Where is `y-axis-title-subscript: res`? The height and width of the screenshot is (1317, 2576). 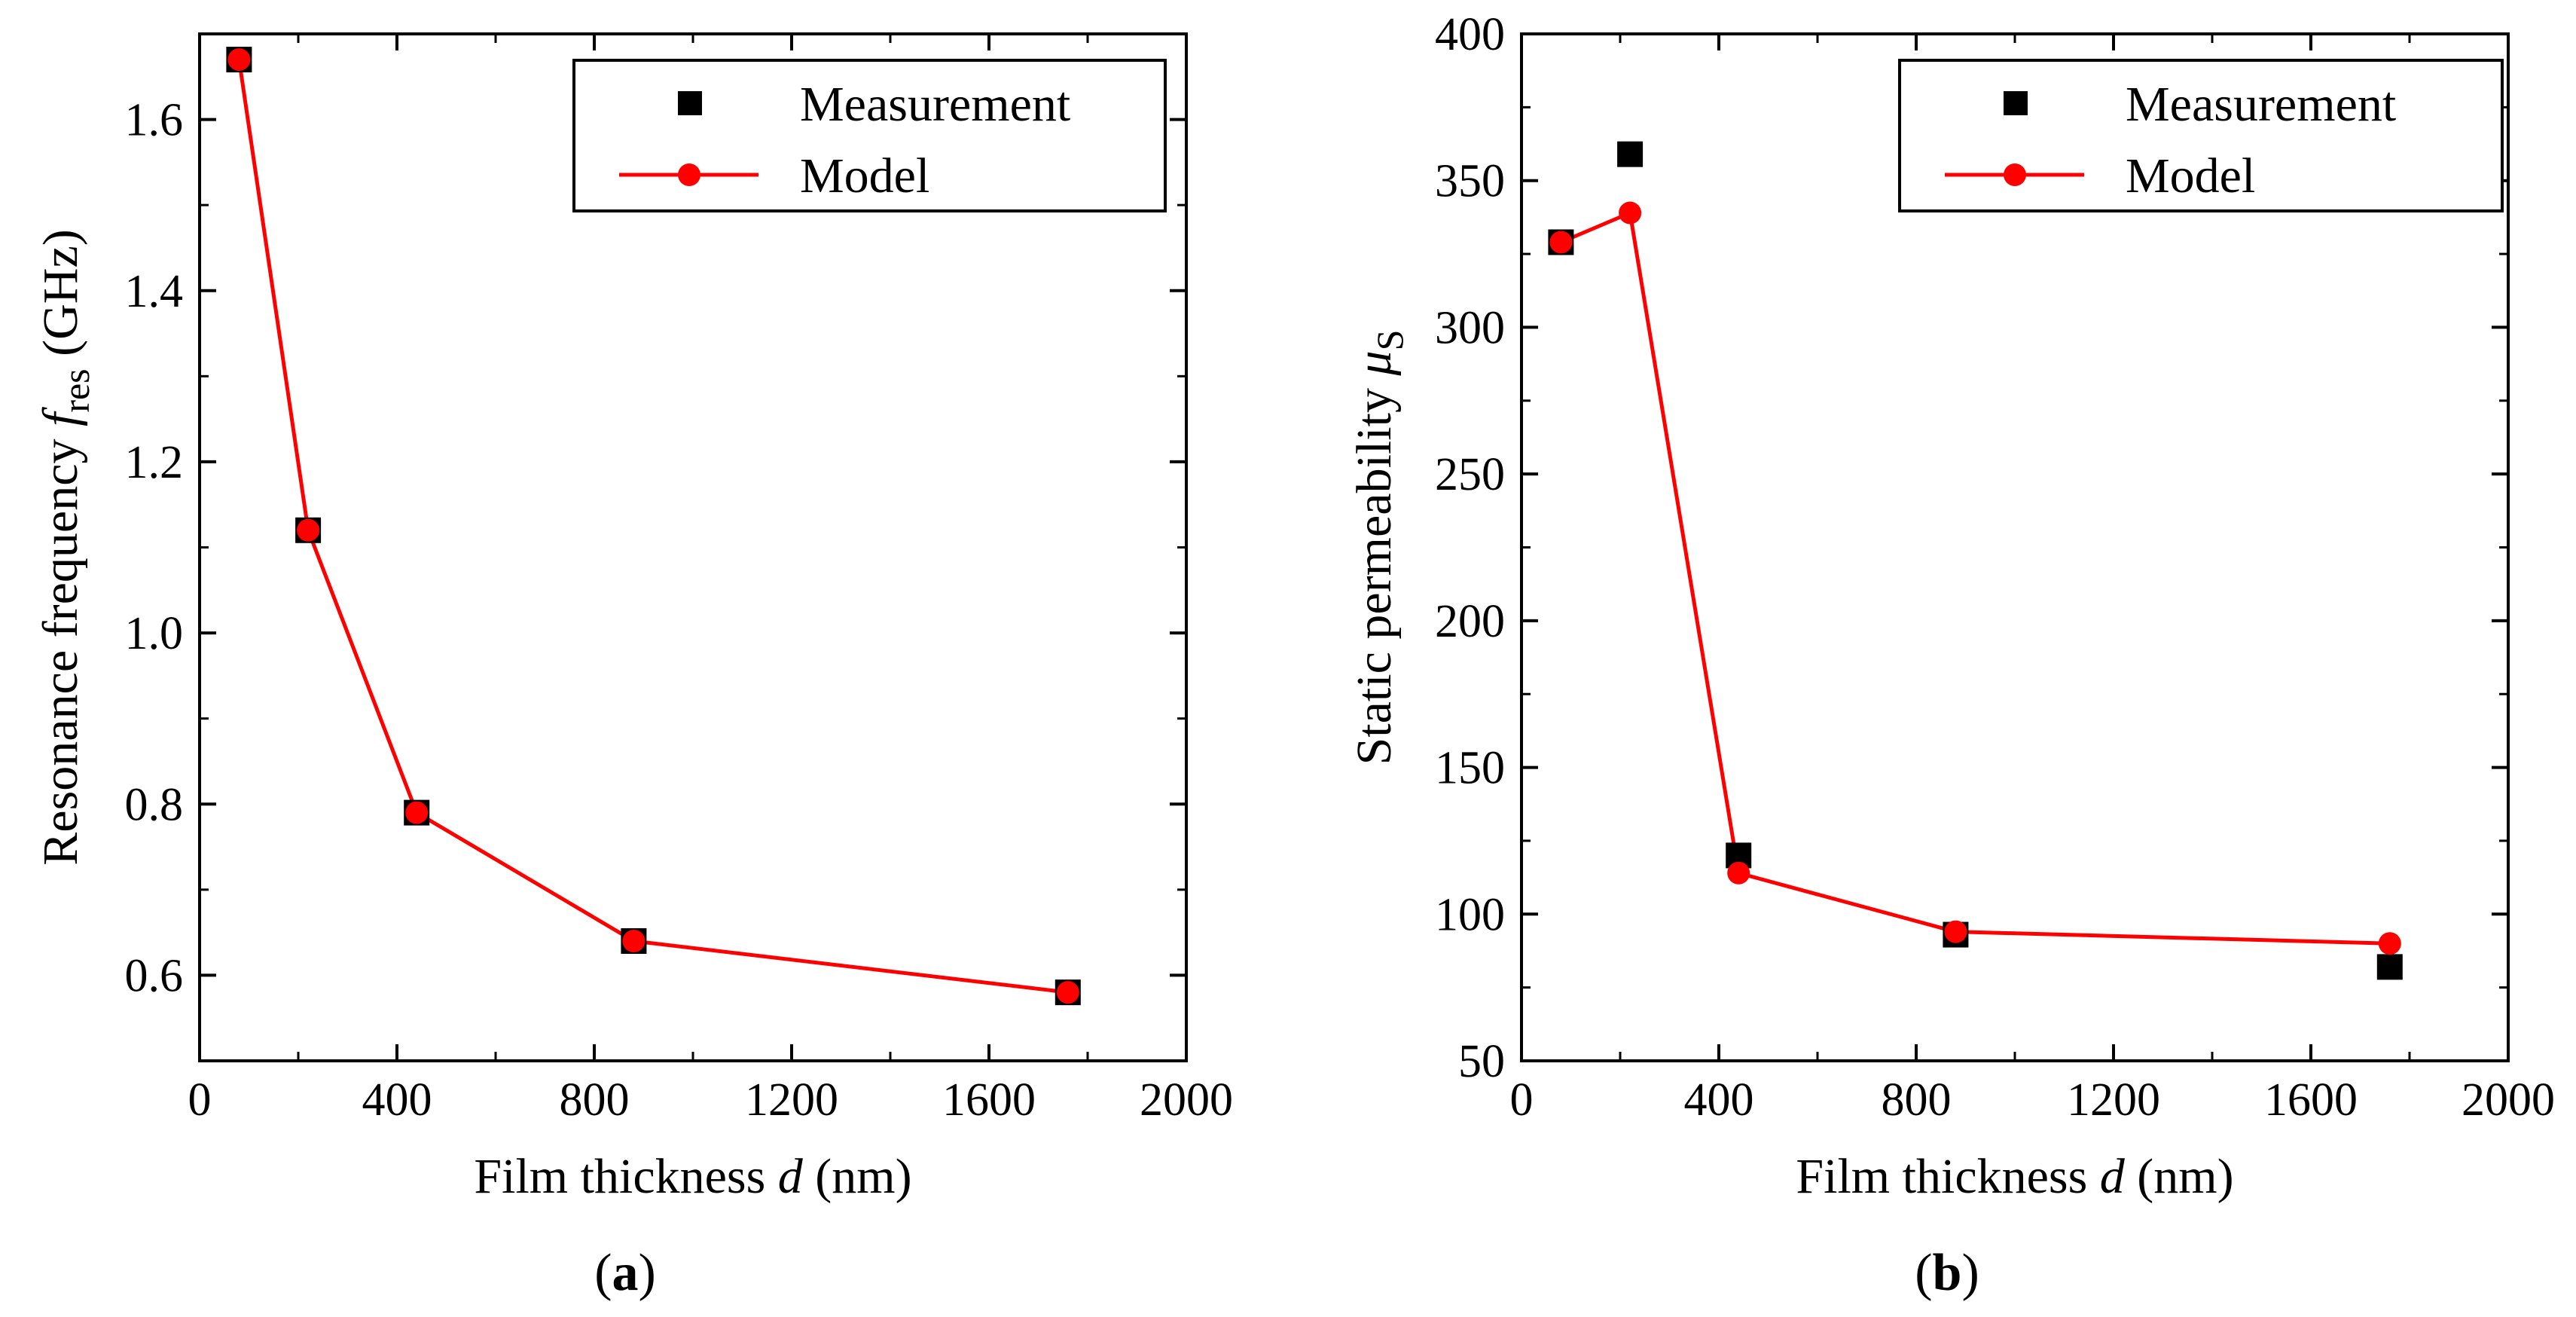 y-axis-title-subscript: res is located at coordinates (76, 390).